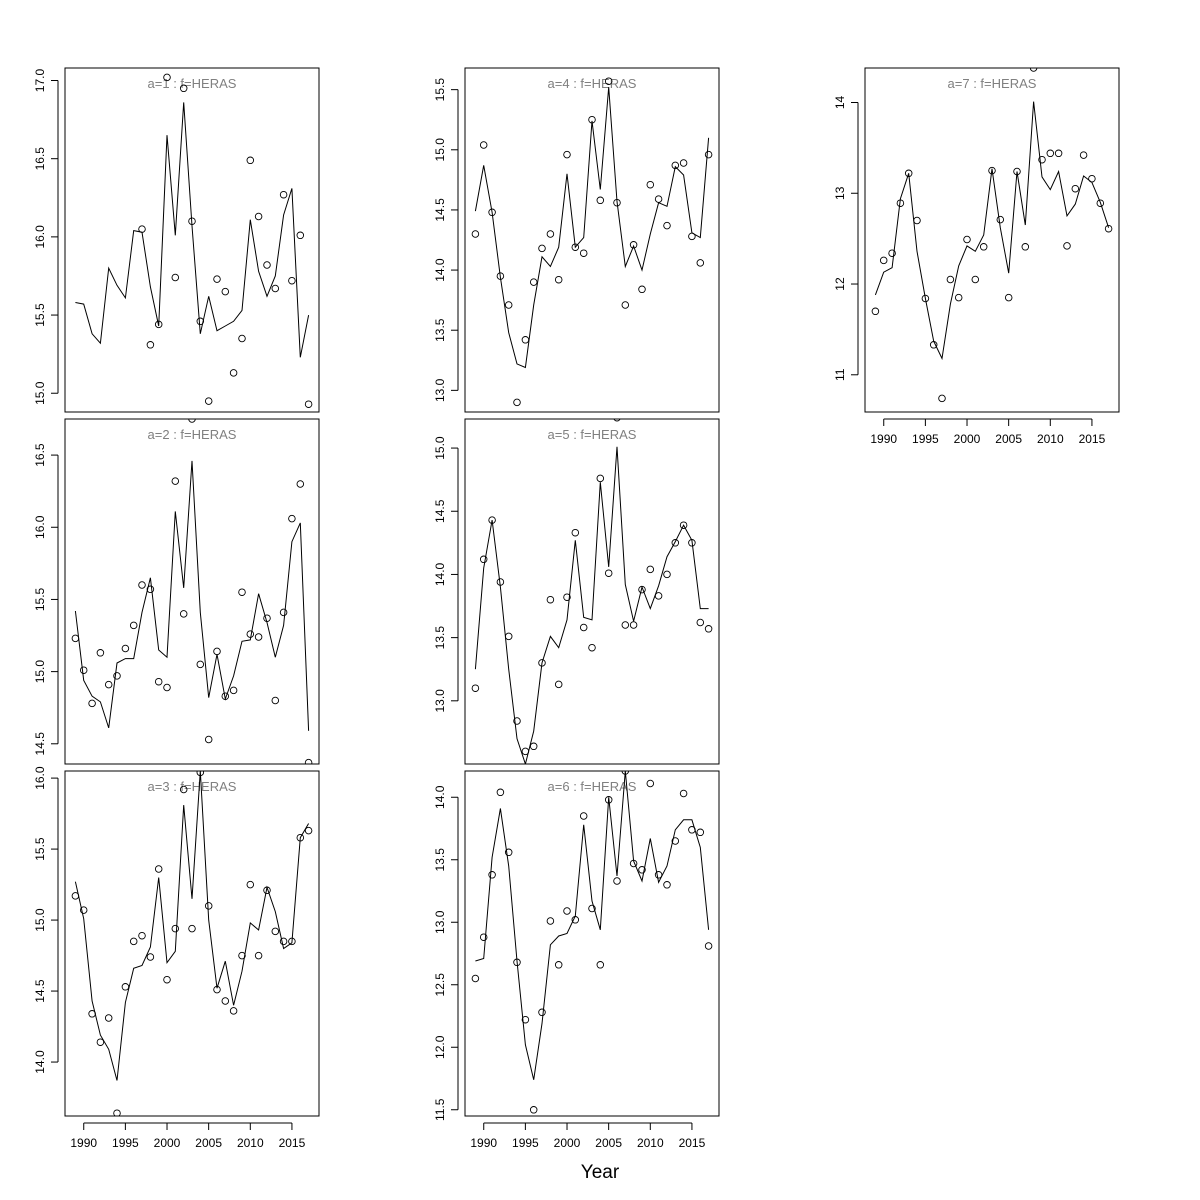 The width and height of the screenshot is (1200, 1200). I want to click on y-tick-label: 15.5, so click(40, 599).